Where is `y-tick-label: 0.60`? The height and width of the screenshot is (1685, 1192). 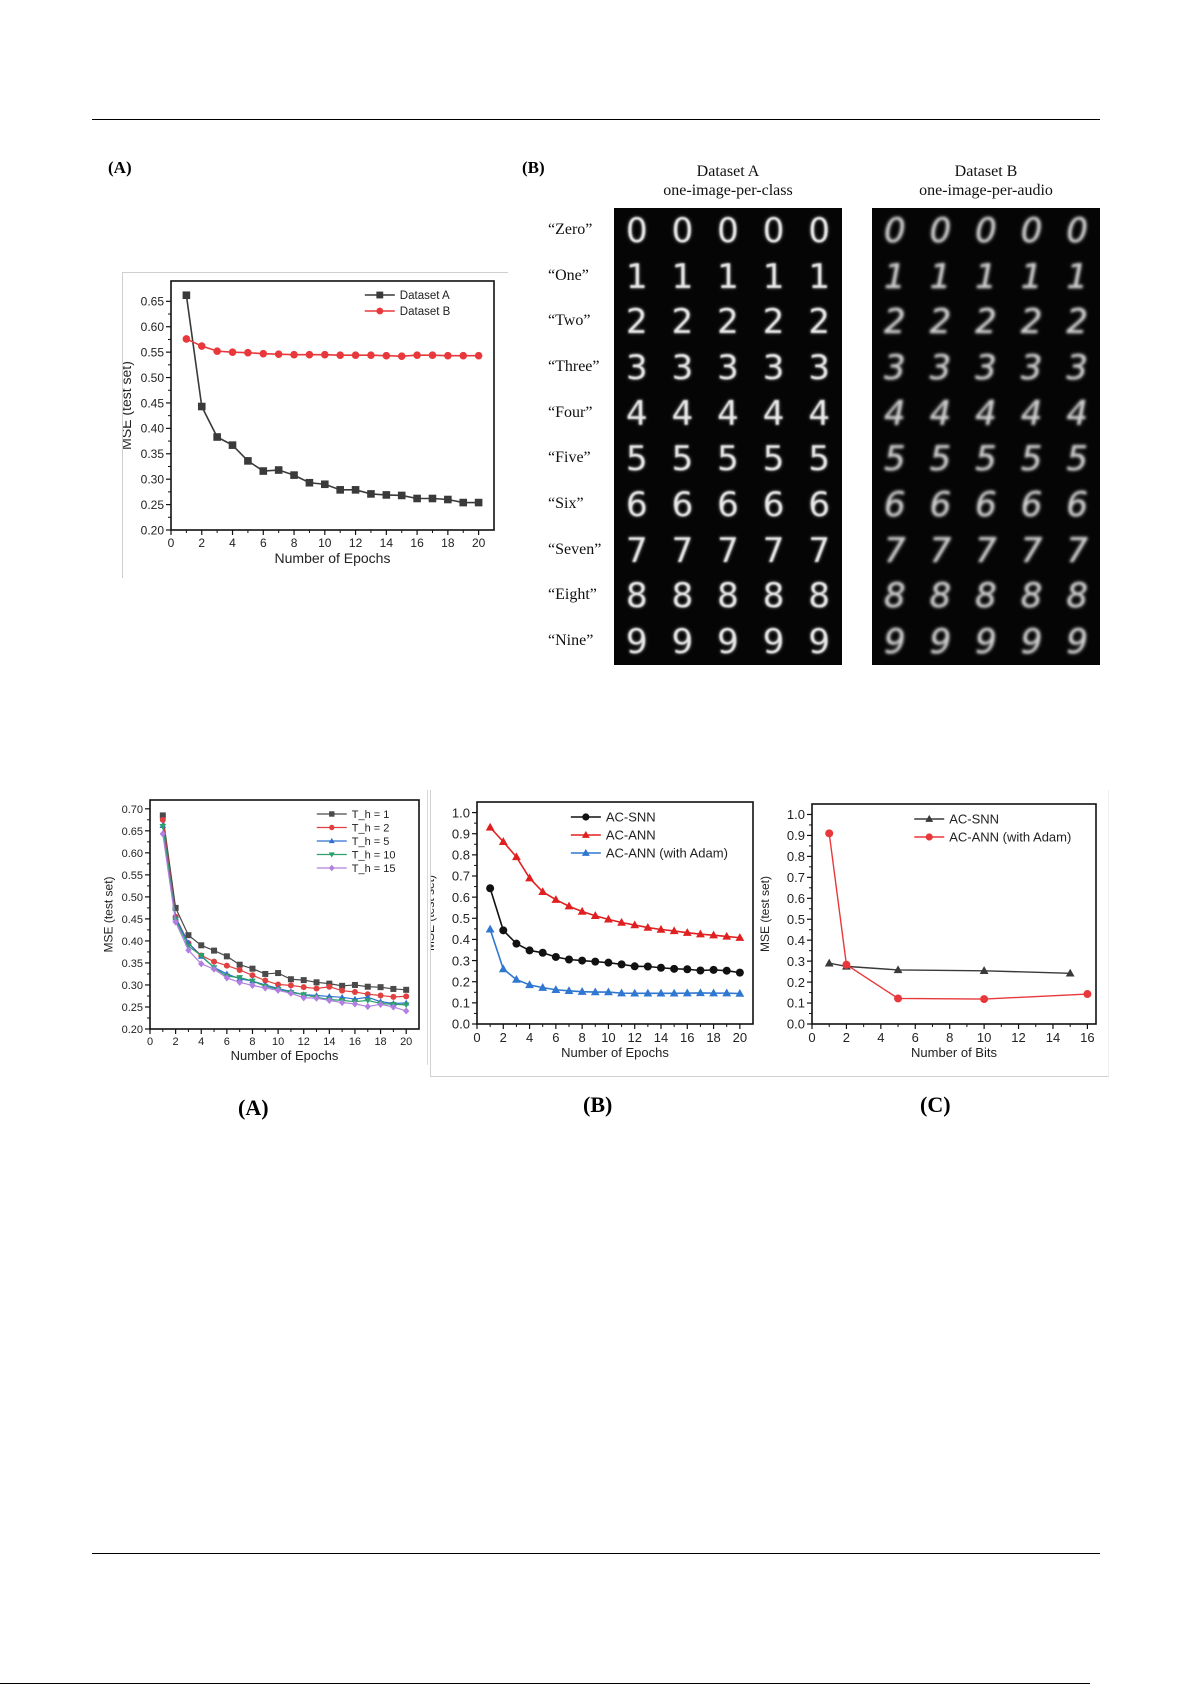 y-tick-label: 0.60 is located at coordinates (153, 327).